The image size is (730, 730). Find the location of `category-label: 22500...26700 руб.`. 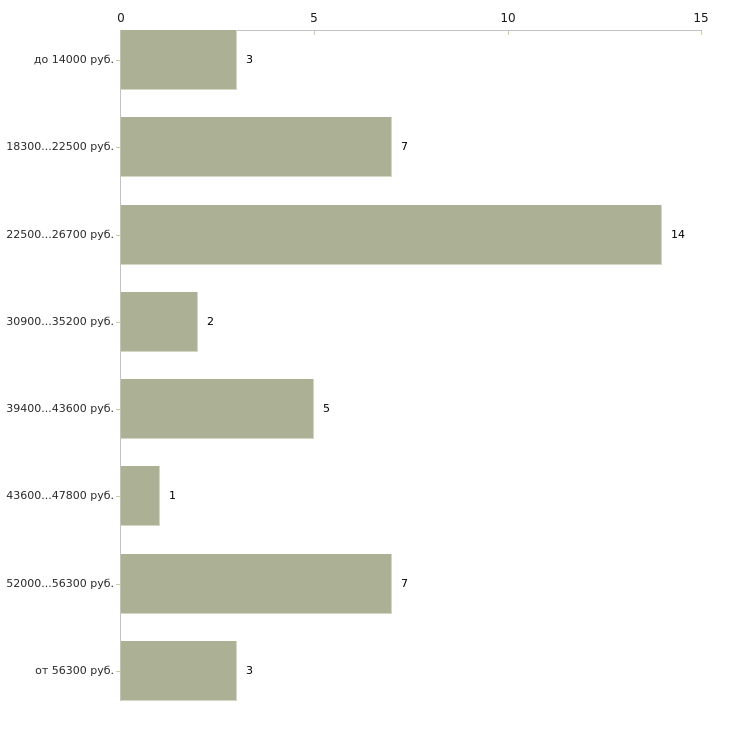

category-label: 22500...26700 руб. is located at coordinates (60, 234).